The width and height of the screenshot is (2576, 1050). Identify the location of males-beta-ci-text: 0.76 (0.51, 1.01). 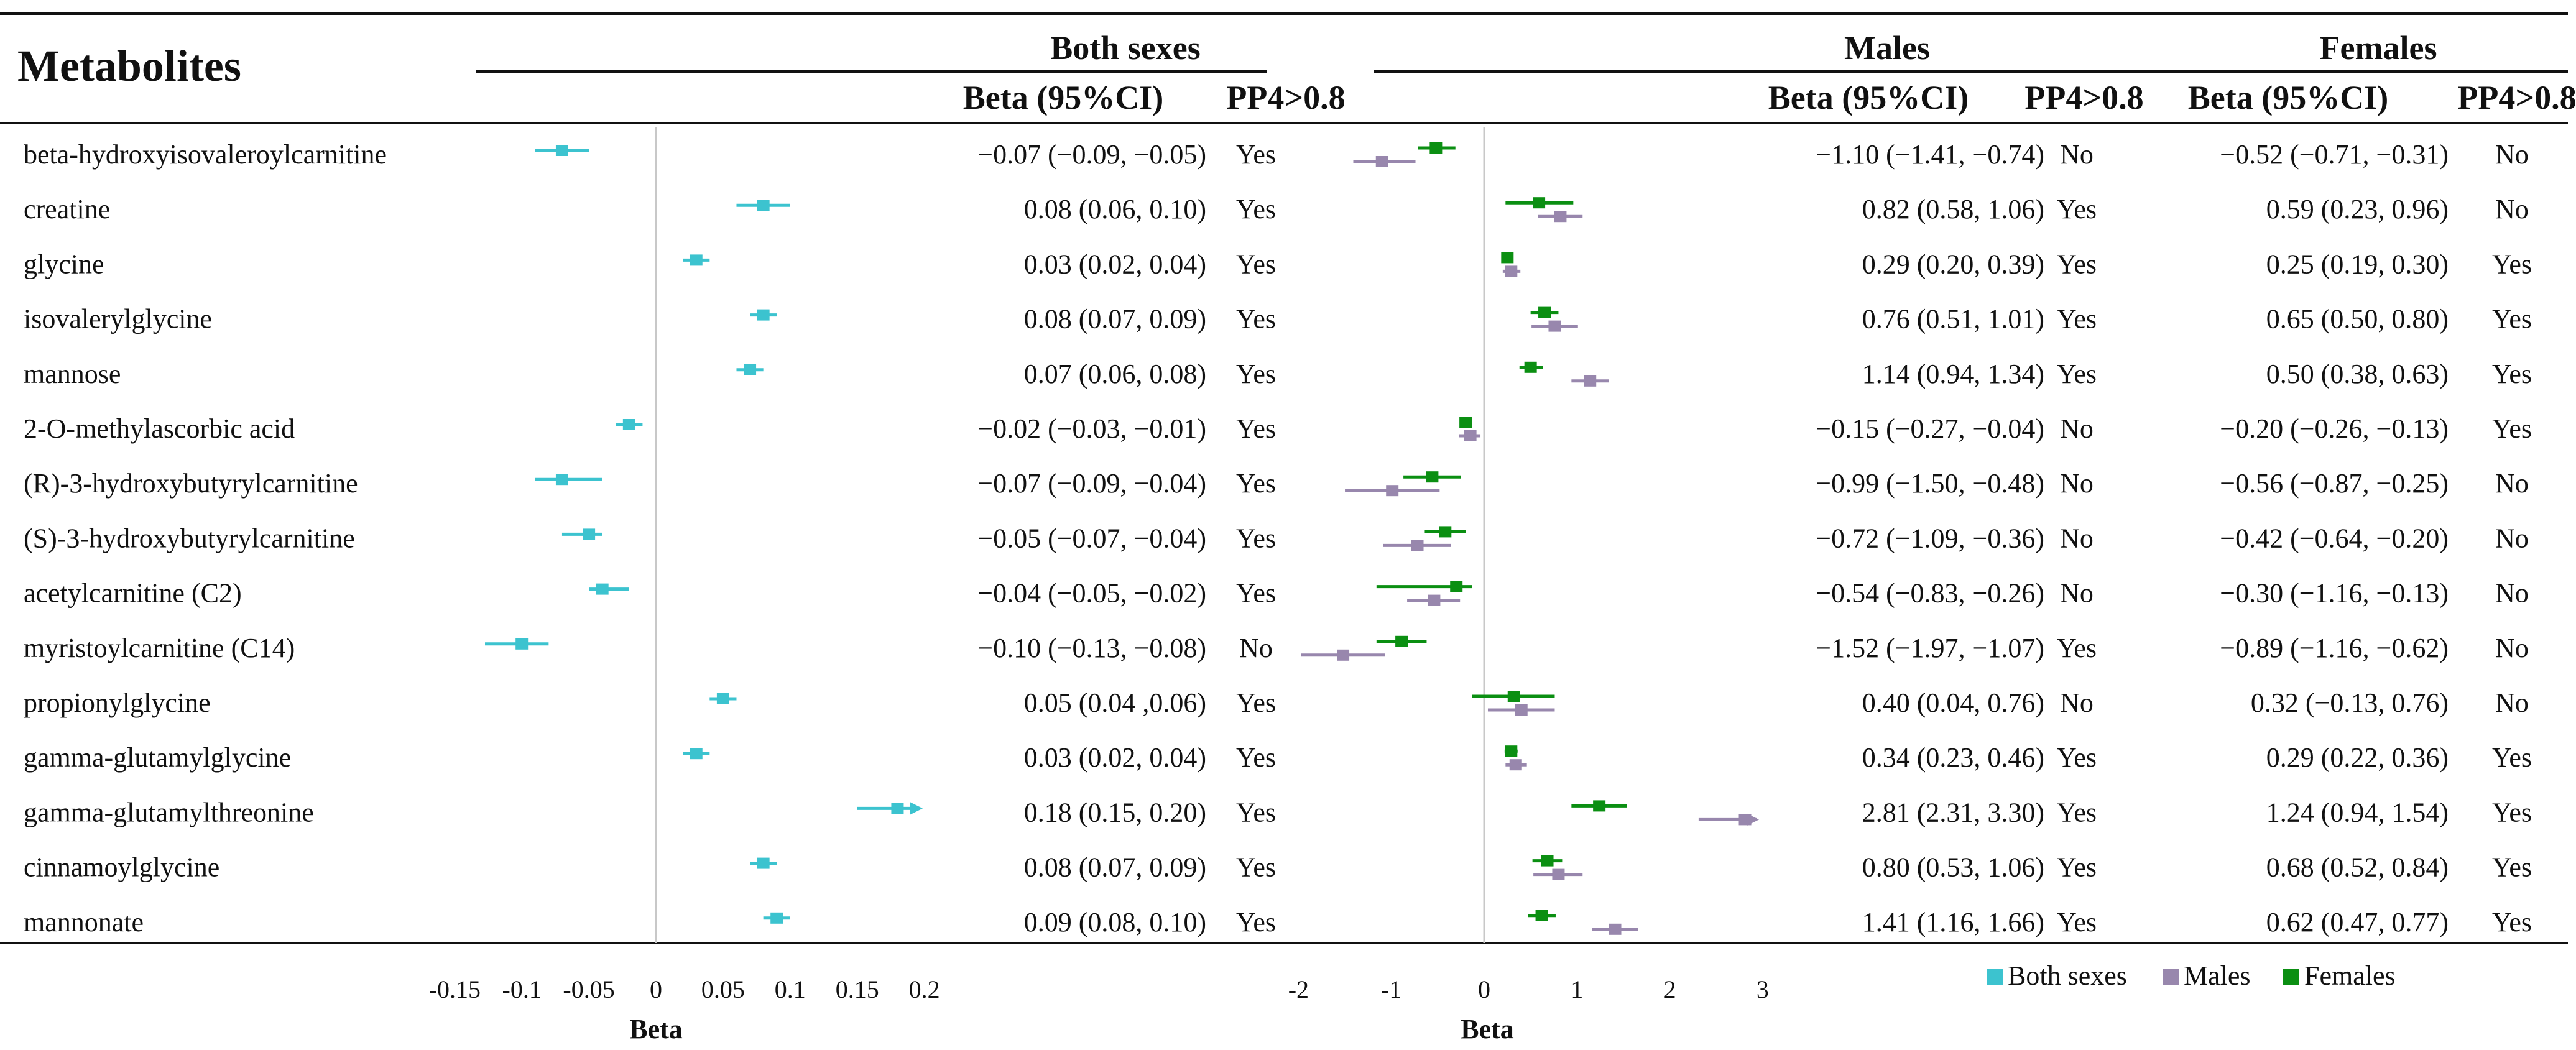
(1953, 319).